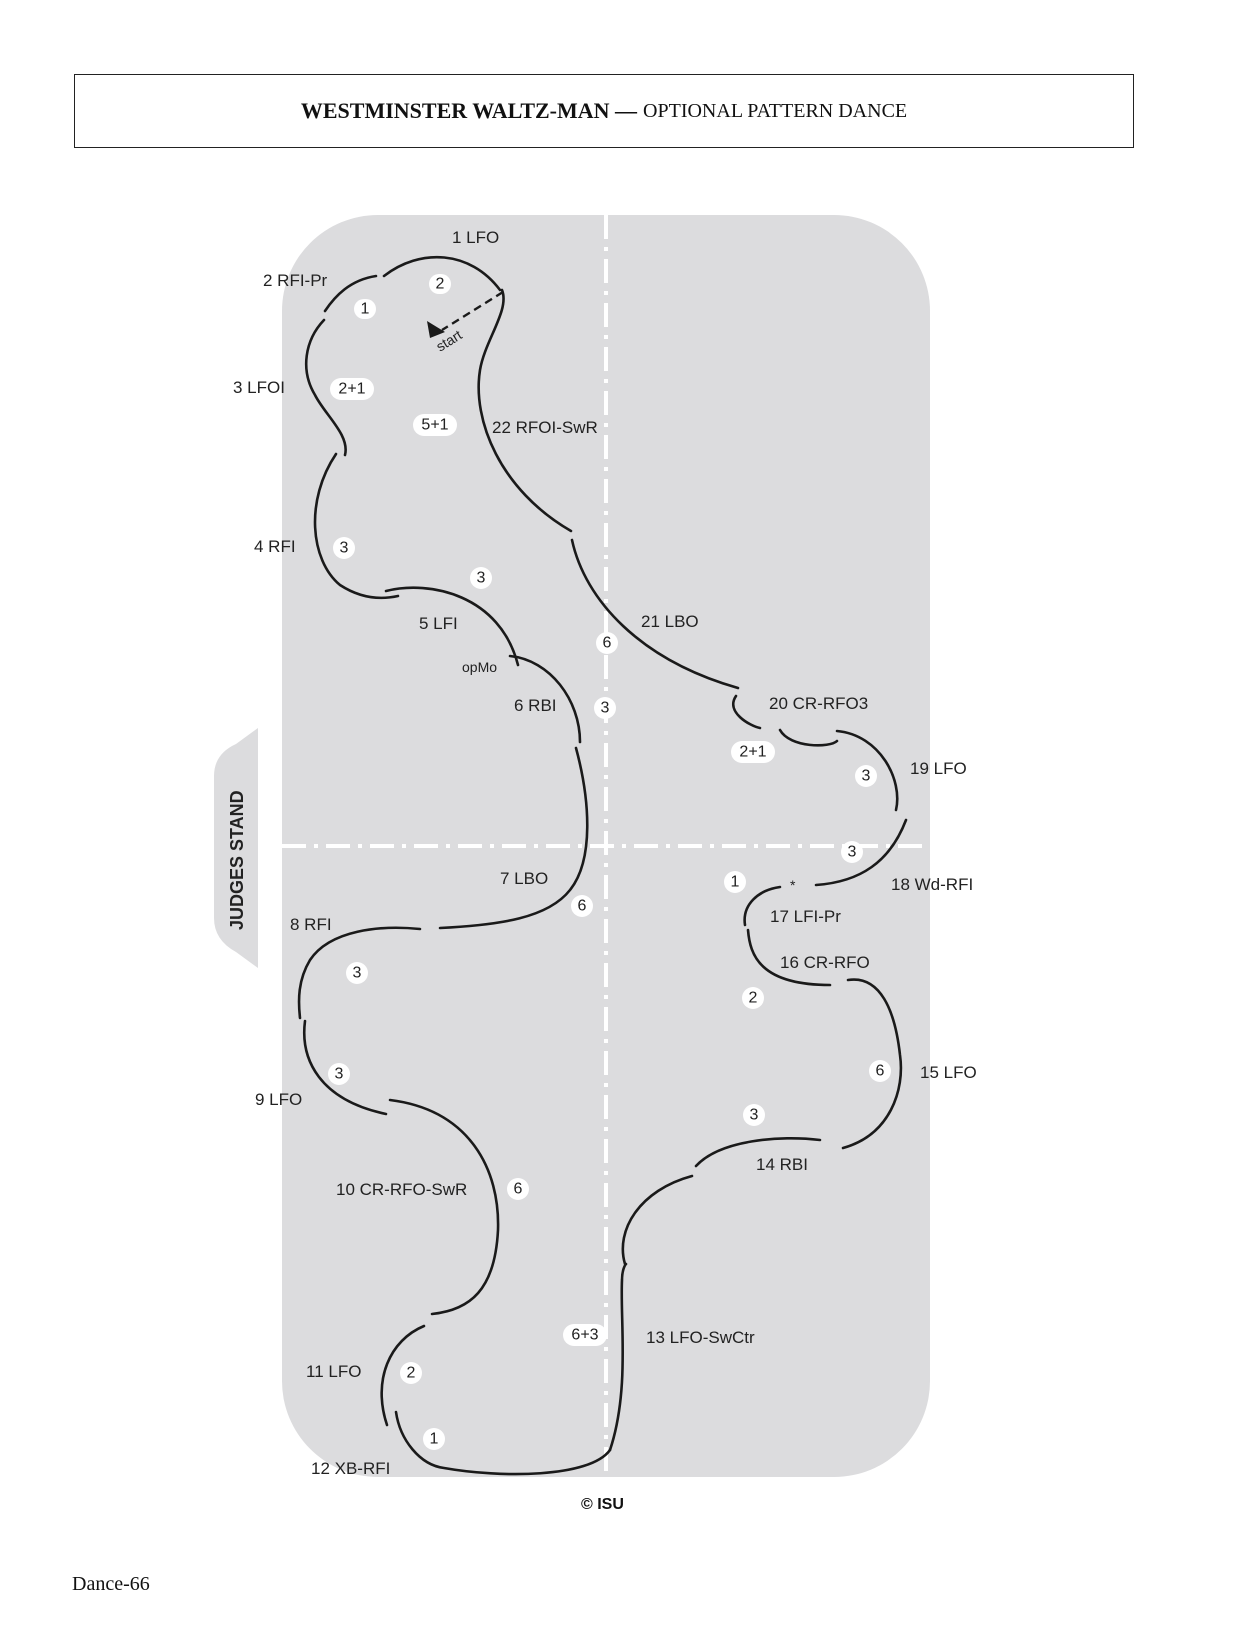  I want to click on step-label: 9 LFO, so click(278, 1099).